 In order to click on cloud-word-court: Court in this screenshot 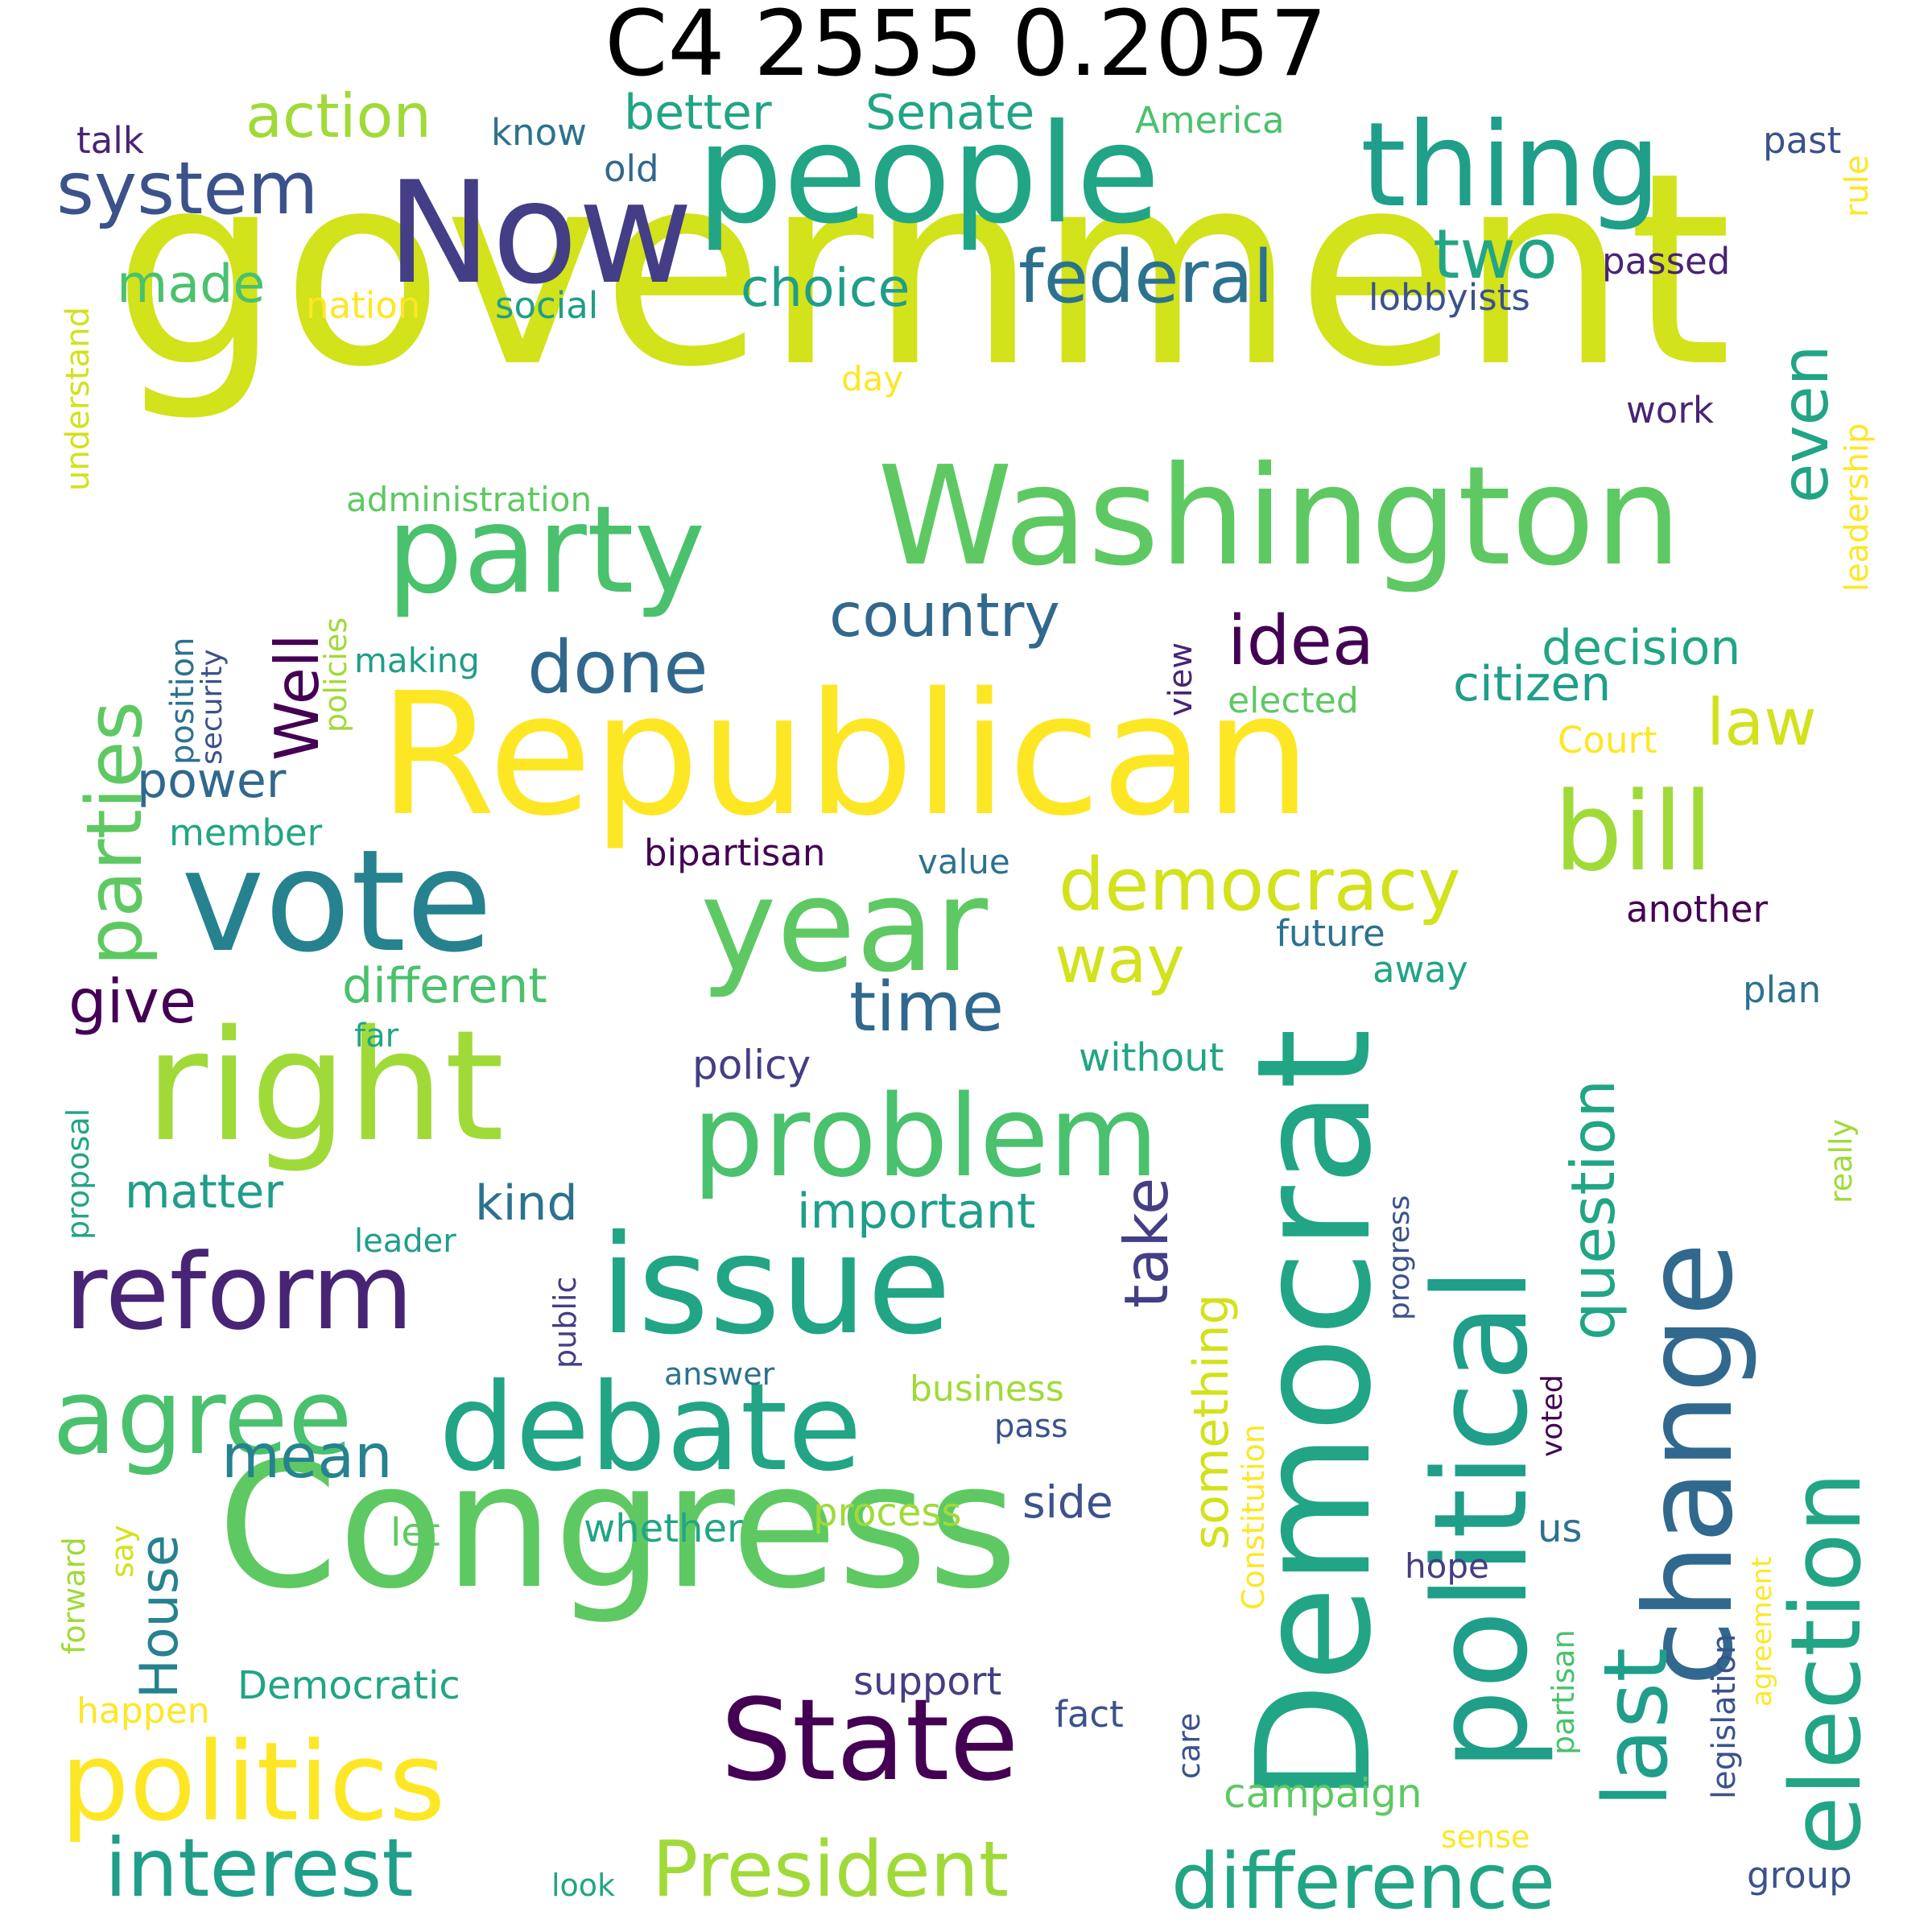, I will do `click(1607, 740)`.